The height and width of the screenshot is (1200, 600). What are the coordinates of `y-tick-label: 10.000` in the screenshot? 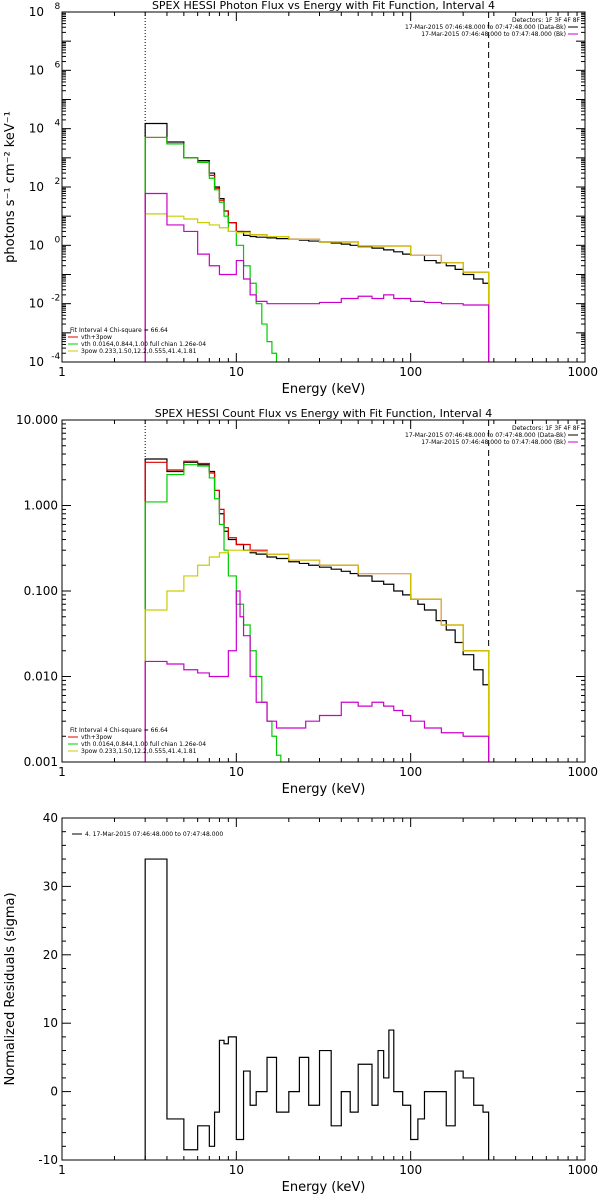 It's located at (37, 420).